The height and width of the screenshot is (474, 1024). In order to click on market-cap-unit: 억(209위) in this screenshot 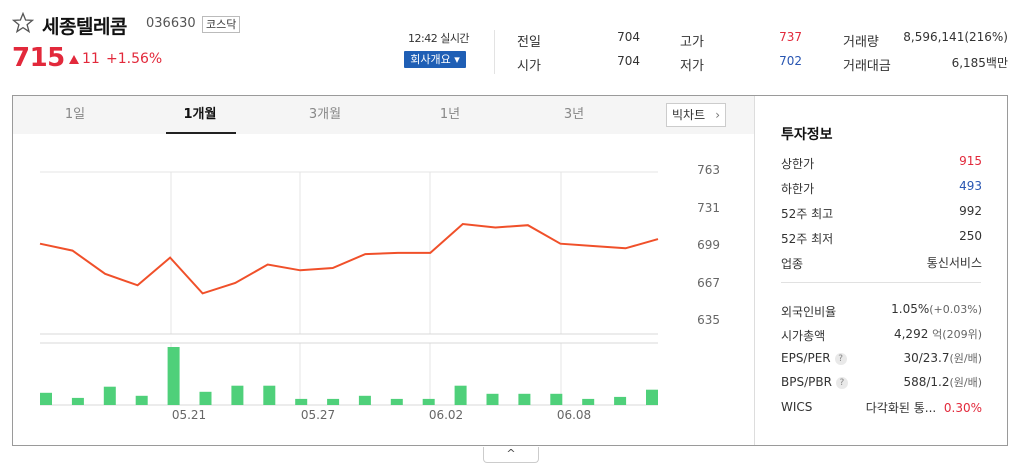, I will do `click(957, 334)`.